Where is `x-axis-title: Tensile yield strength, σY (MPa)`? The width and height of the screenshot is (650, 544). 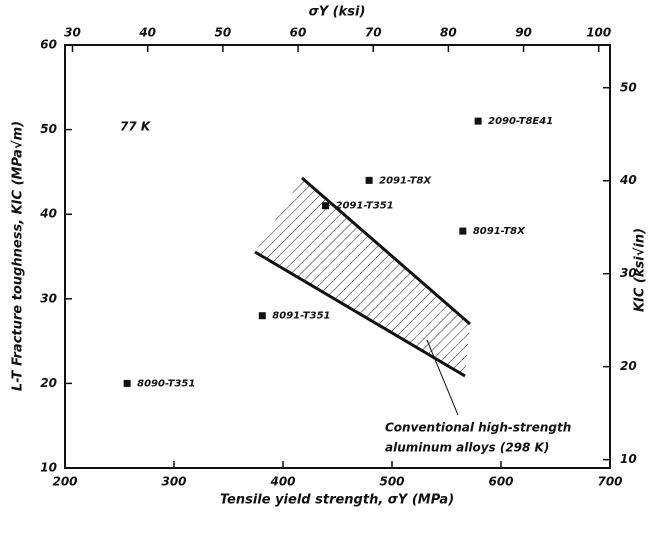 x-axis-title: Tensile yield strength, σY (MPa) is located at coordinates (337, 500).